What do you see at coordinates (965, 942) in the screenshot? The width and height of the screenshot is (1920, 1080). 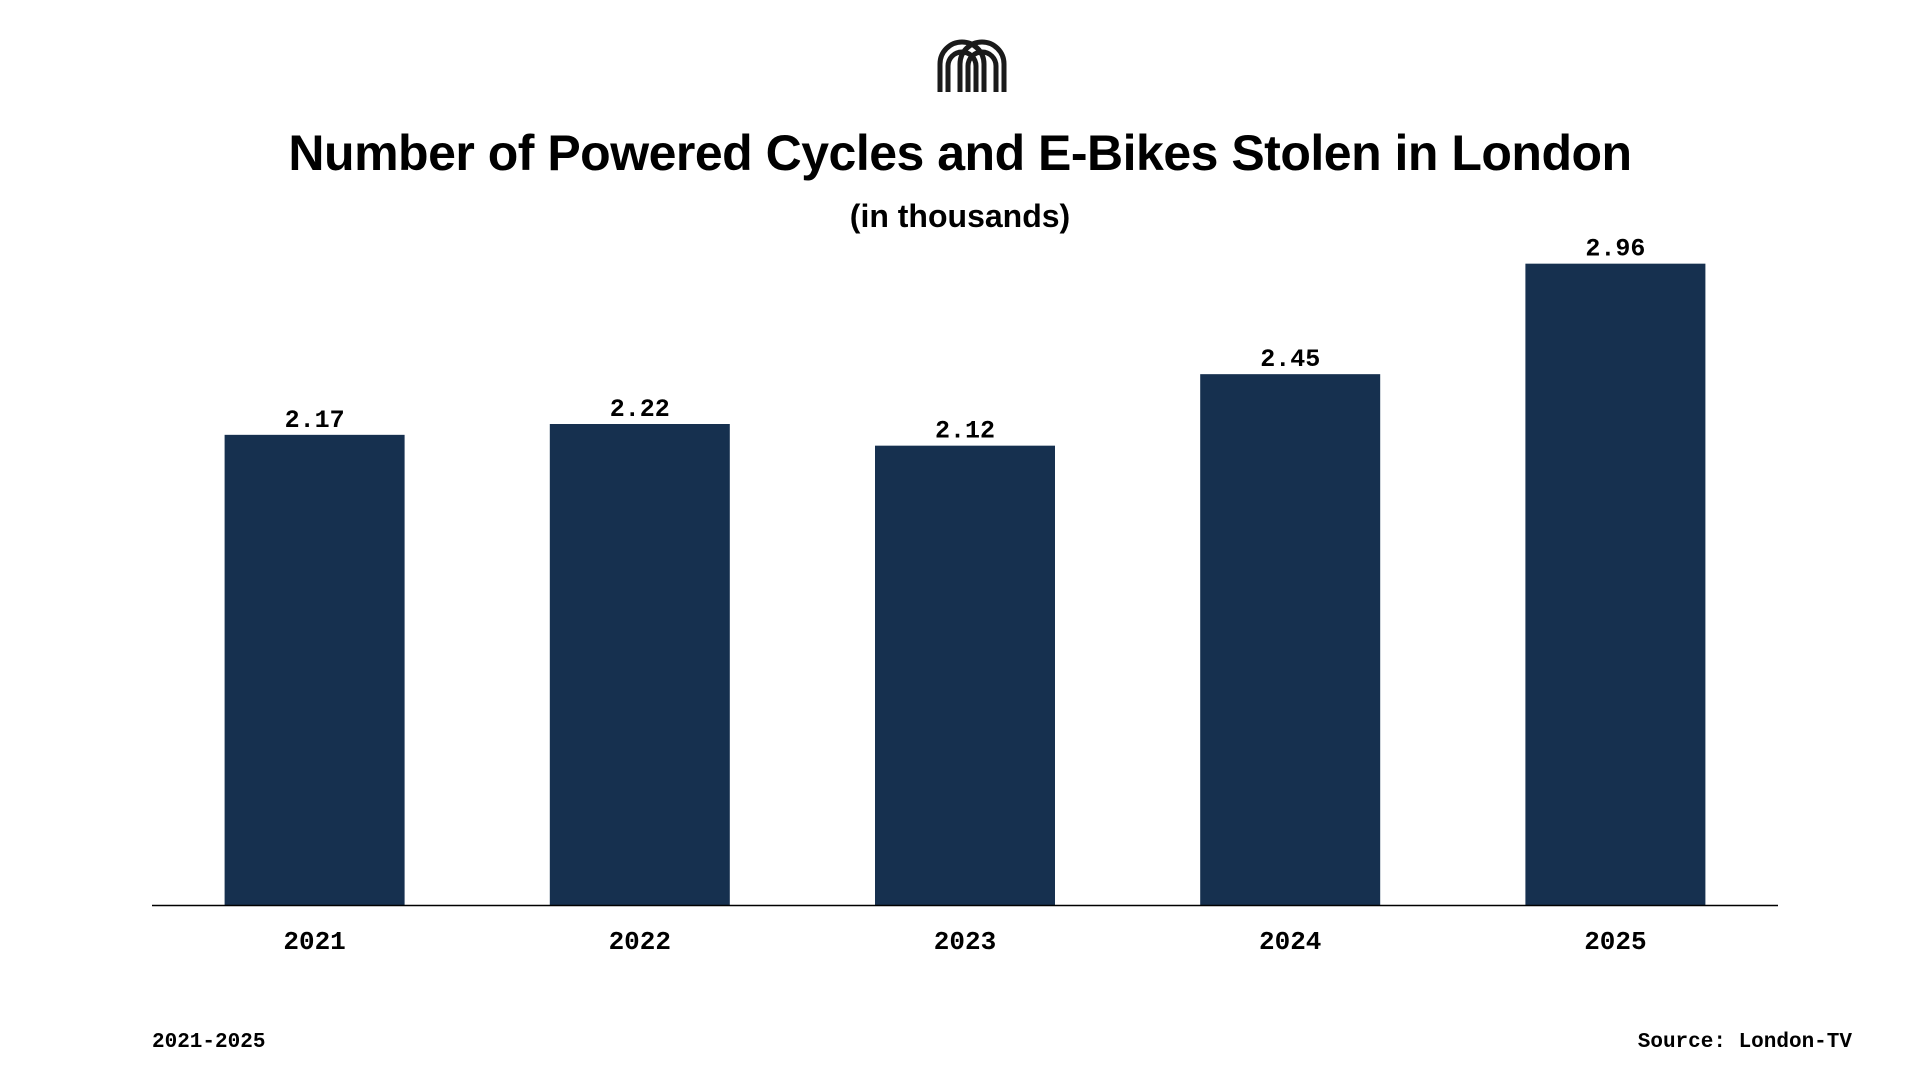 I see `x-tick-label-2023: 2023` at bounding box center [965, 942].